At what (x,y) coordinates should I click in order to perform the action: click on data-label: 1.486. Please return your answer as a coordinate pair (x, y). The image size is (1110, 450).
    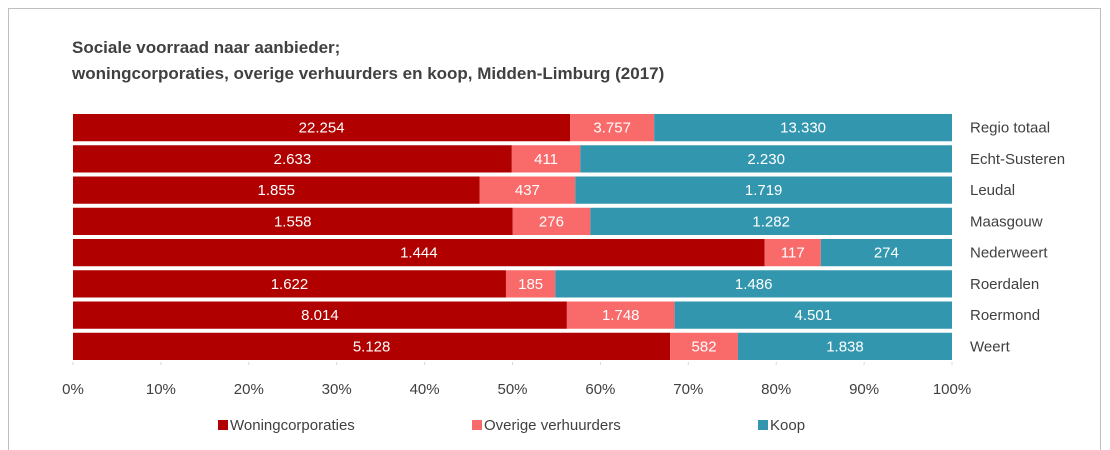
    Looking at the image, I should click on (754, 284).